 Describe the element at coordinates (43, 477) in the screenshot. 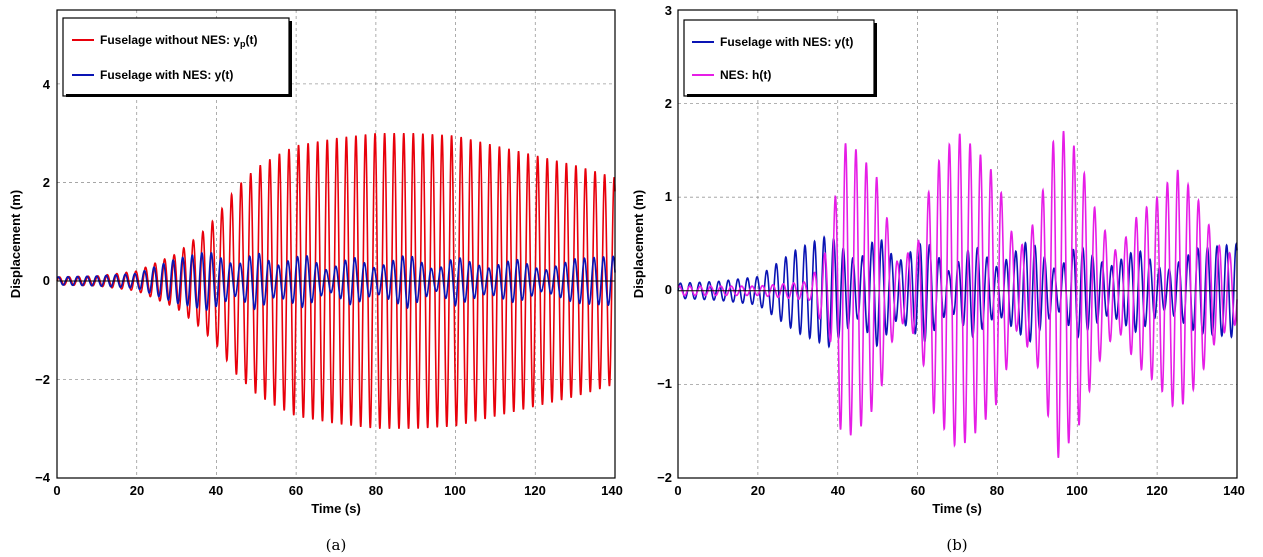

I see `y-tick-label: −4` at that location.